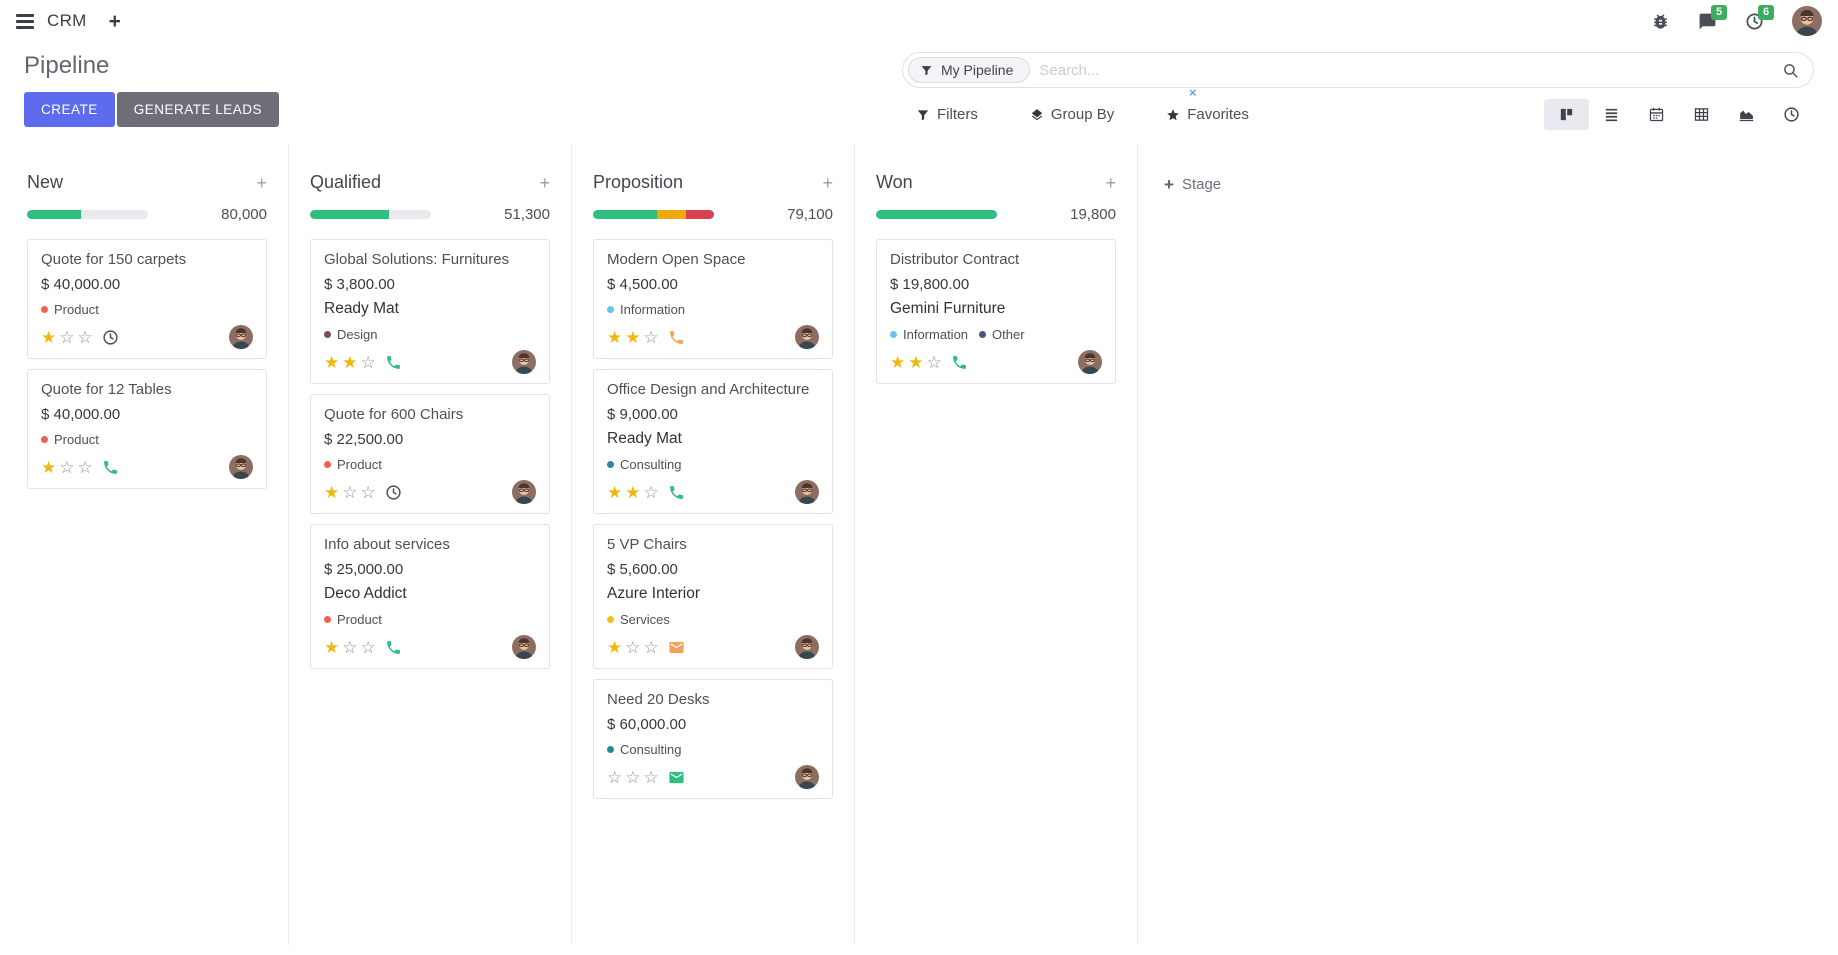 This screenshot has height=955, width=1838. I want to click on quick-add-icon: +, so click(114, 21).